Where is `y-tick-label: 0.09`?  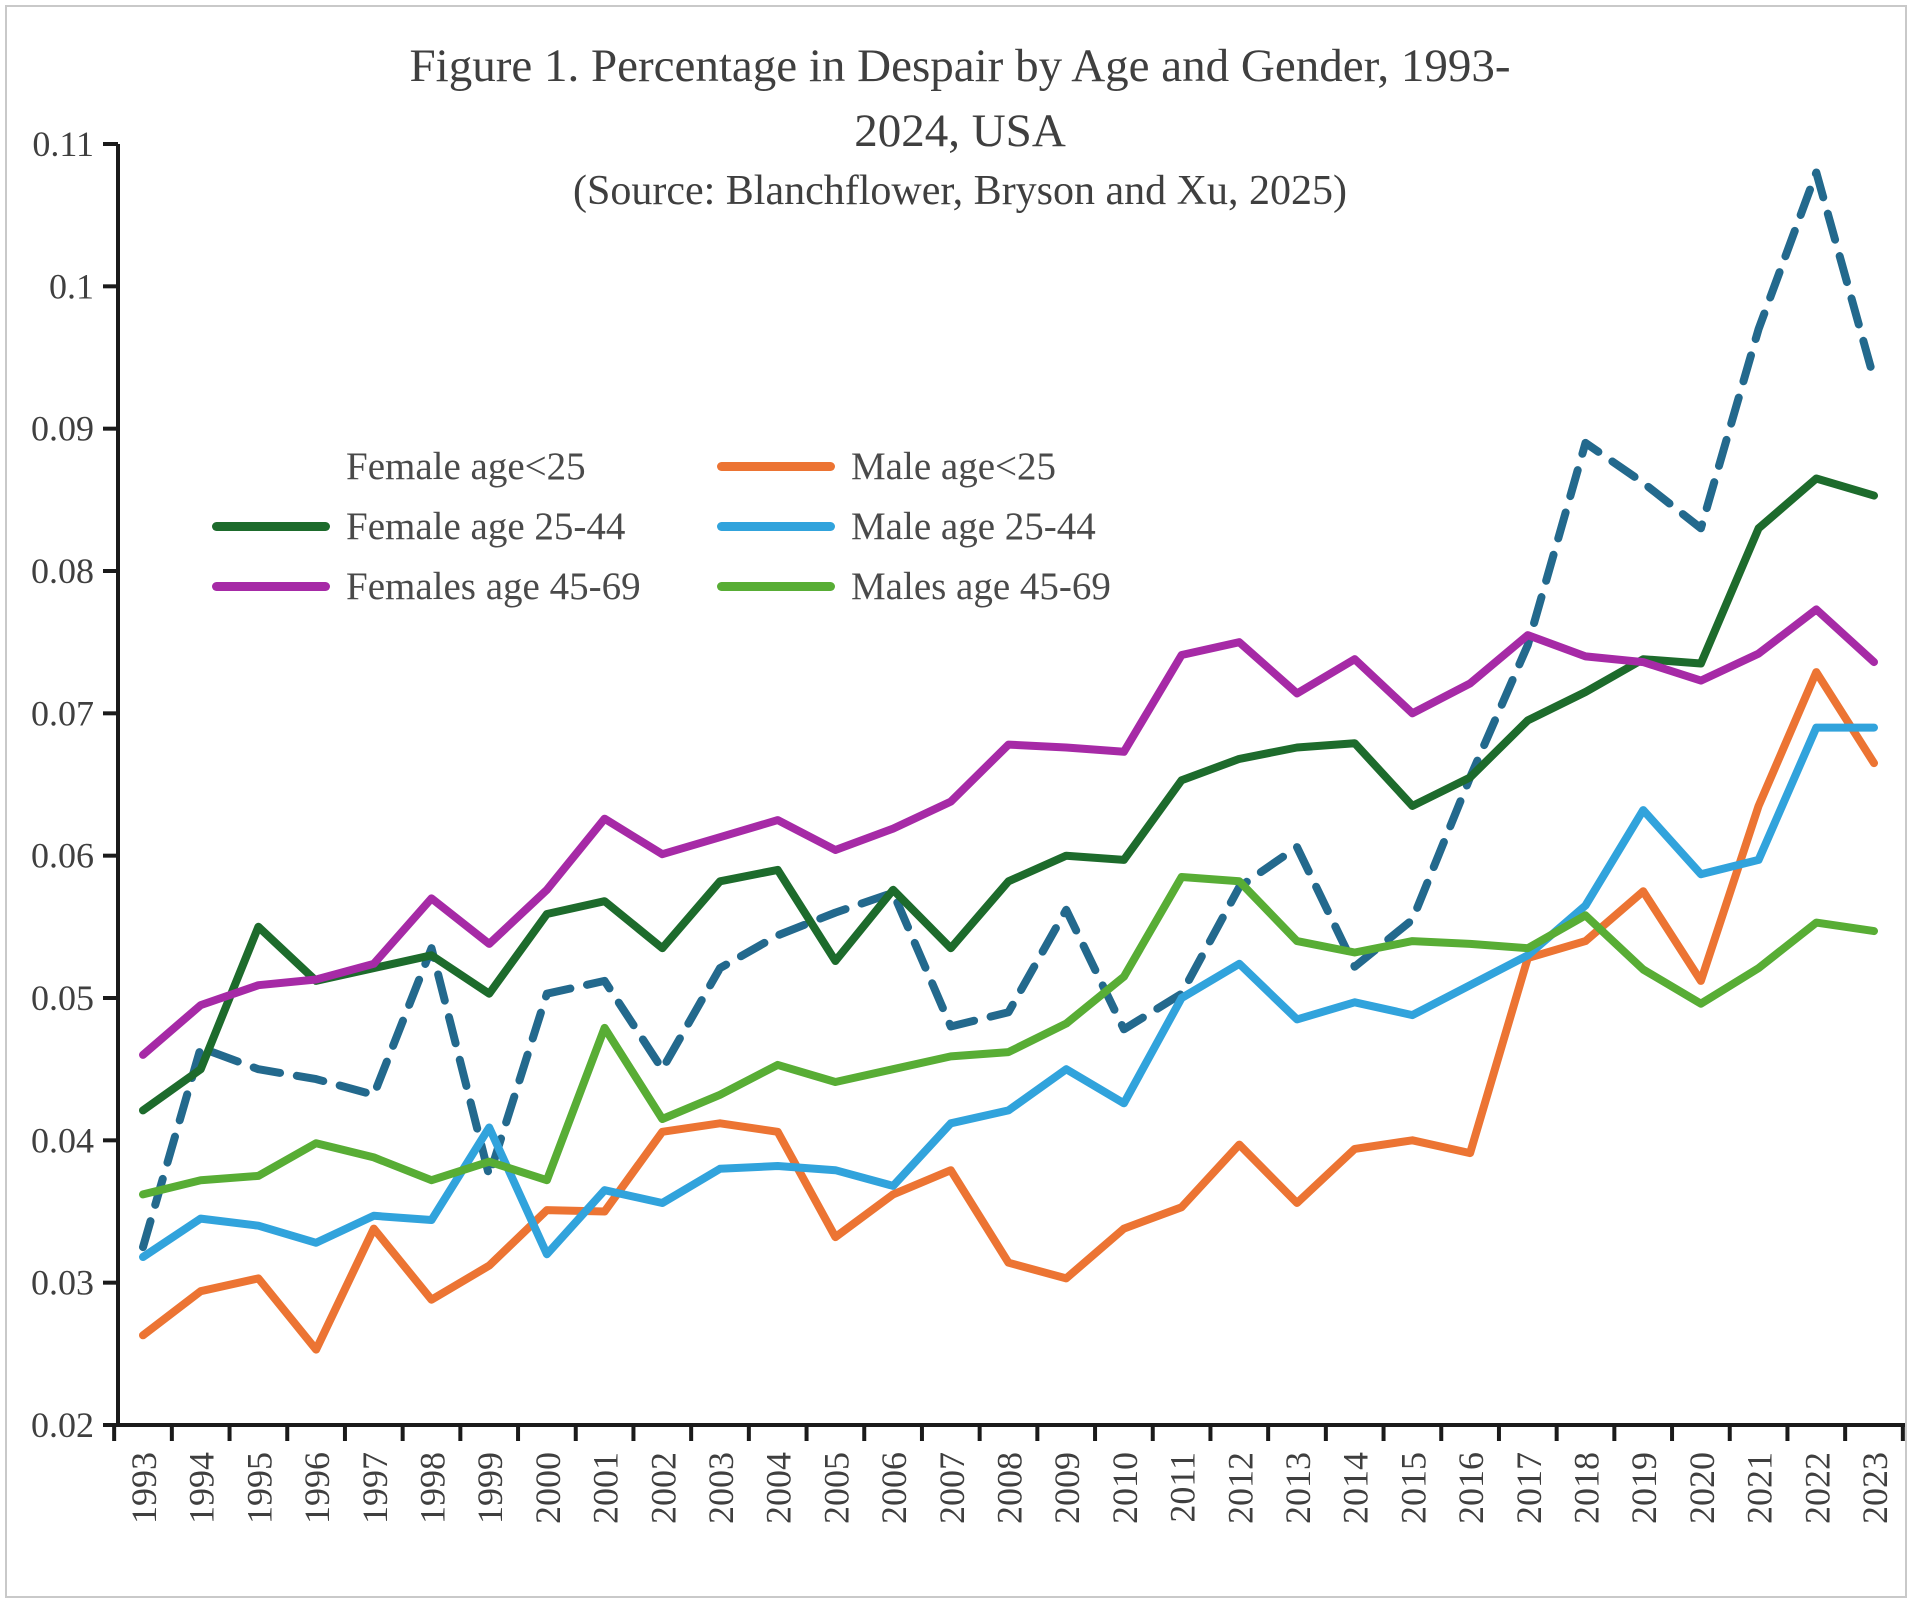 y-tick-label: 0.09 is located at coordinates (62, 429).